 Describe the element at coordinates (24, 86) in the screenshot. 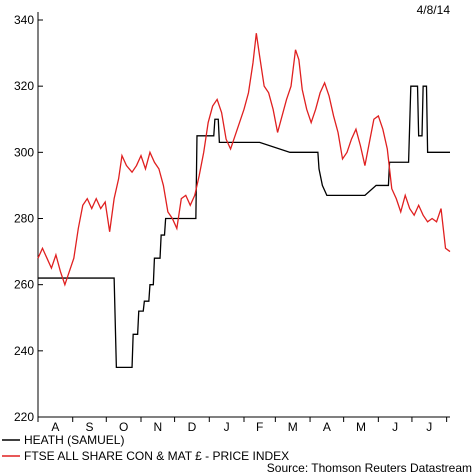

I see `y-tick-label: 320` at that location.